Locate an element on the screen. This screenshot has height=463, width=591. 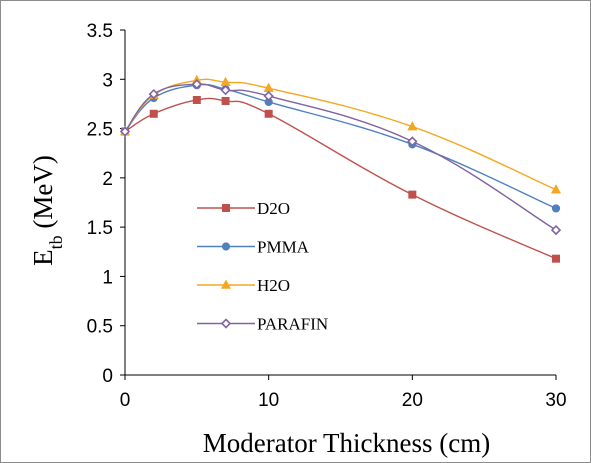
legend-label: D2O is located at coordinates (273, 208).